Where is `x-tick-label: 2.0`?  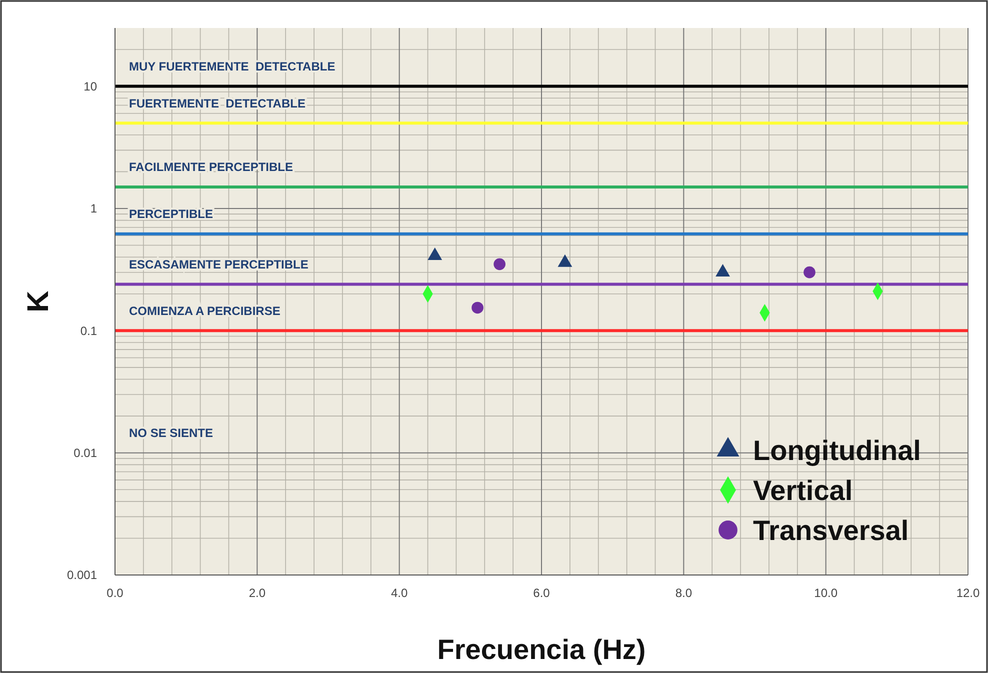 x-tick-label: 2.0 is located at coordinates (257, 593).